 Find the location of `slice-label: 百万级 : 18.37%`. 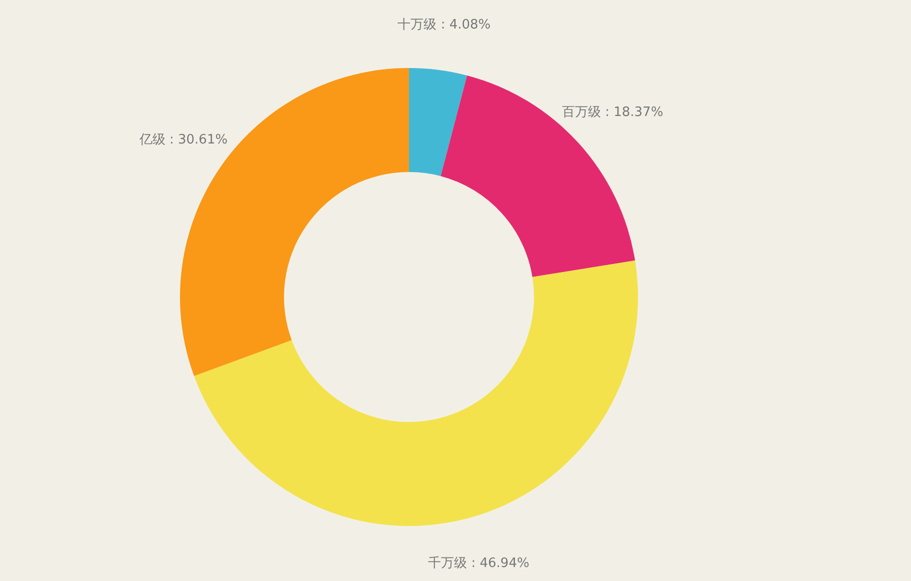

slice-label: 百万级 : 18.37% is located at coordinates (613, 112).